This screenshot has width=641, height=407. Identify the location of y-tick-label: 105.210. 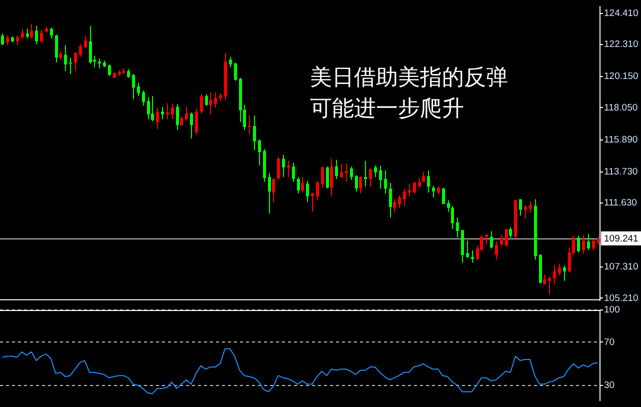
(621, 298).